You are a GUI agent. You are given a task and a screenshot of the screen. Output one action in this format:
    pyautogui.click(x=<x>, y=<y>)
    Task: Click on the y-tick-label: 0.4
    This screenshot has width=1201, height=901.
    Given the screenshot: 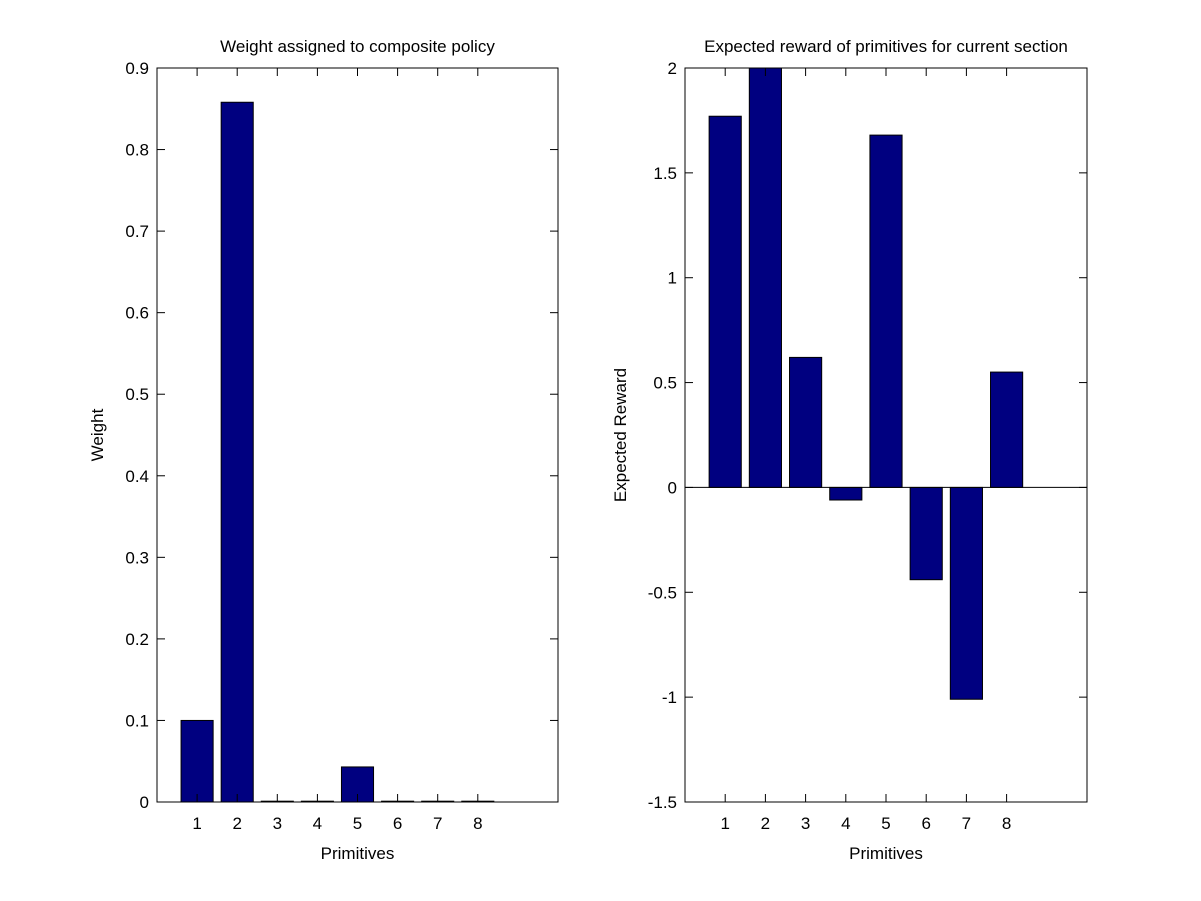 What is the action you would take?
    pyautogui.click(x=137, y=476)
    